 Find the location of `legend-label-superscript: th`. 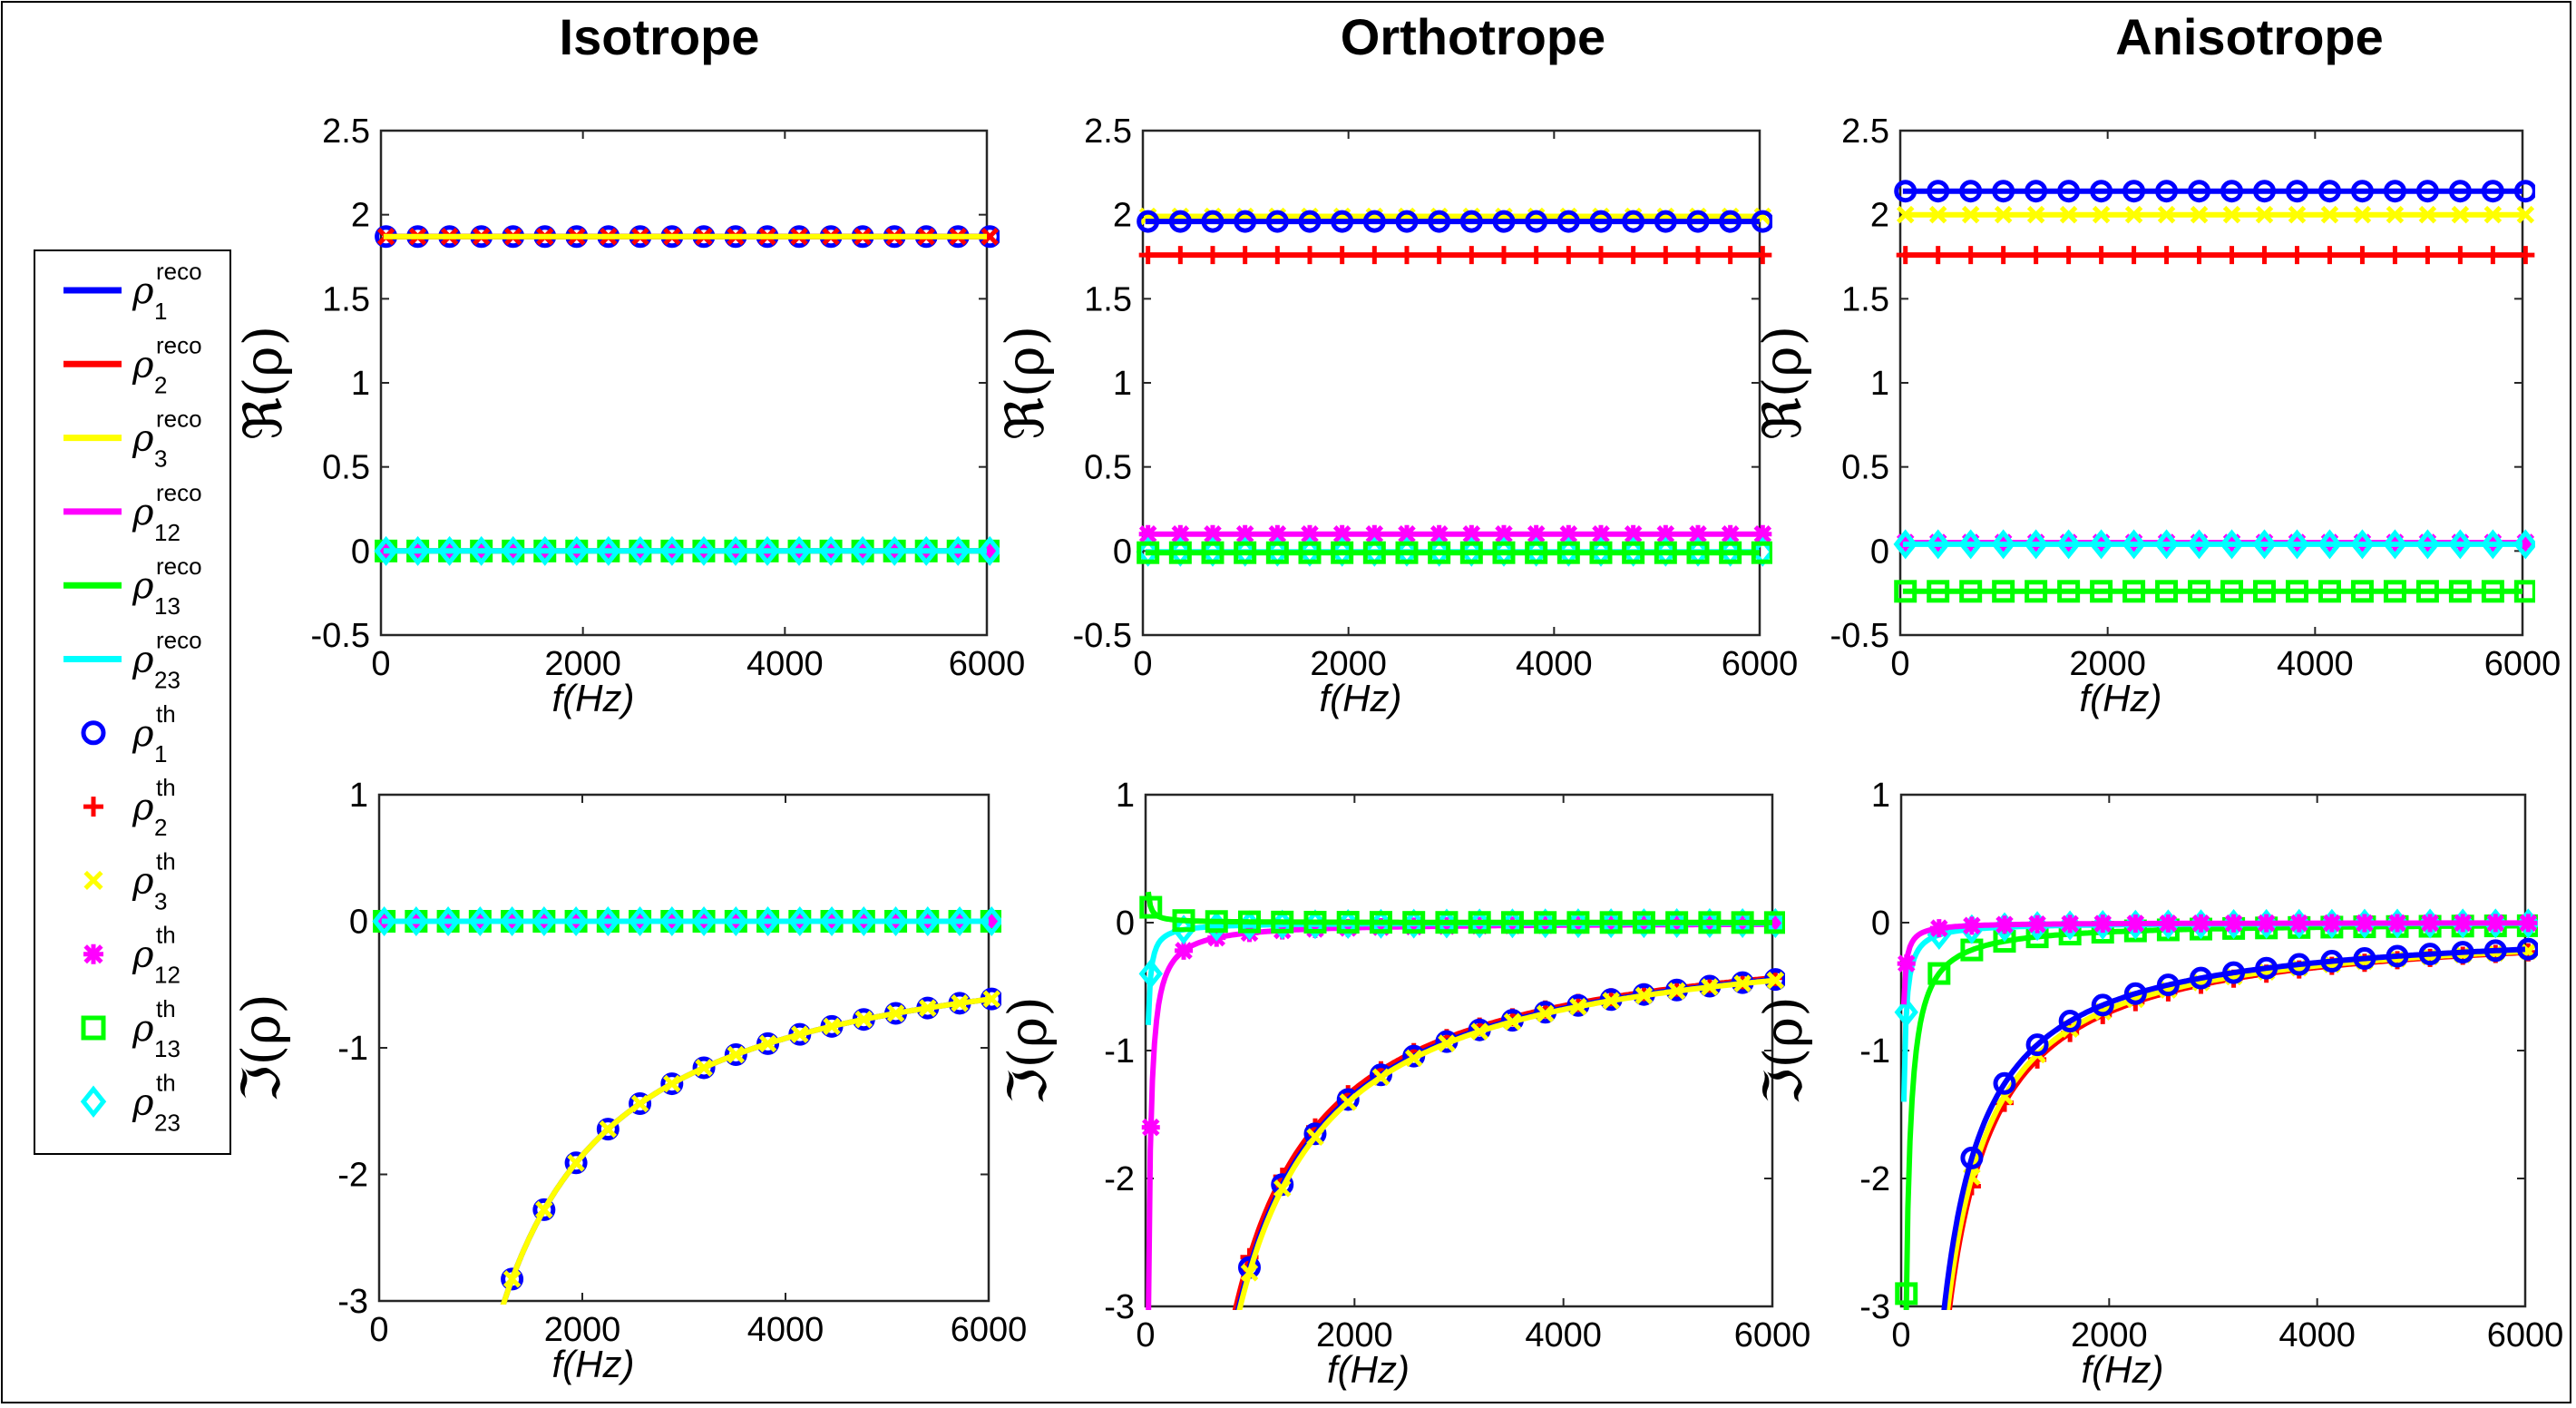

legend-label-superscript: th is located at coordinates (166, 787).